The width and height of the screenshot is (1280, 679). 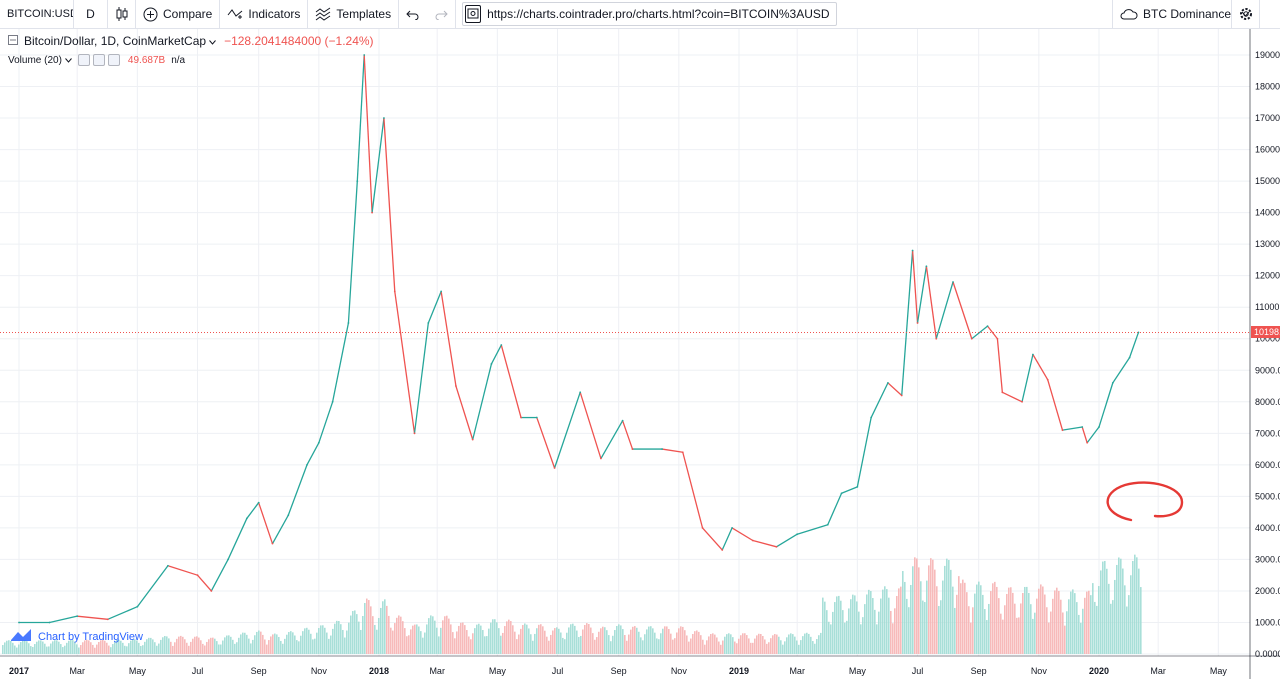 What do you see at coordinates (264, 14) in the screenshot?
I see `indicators-button: Indicators` at bounding box center [264, 14].